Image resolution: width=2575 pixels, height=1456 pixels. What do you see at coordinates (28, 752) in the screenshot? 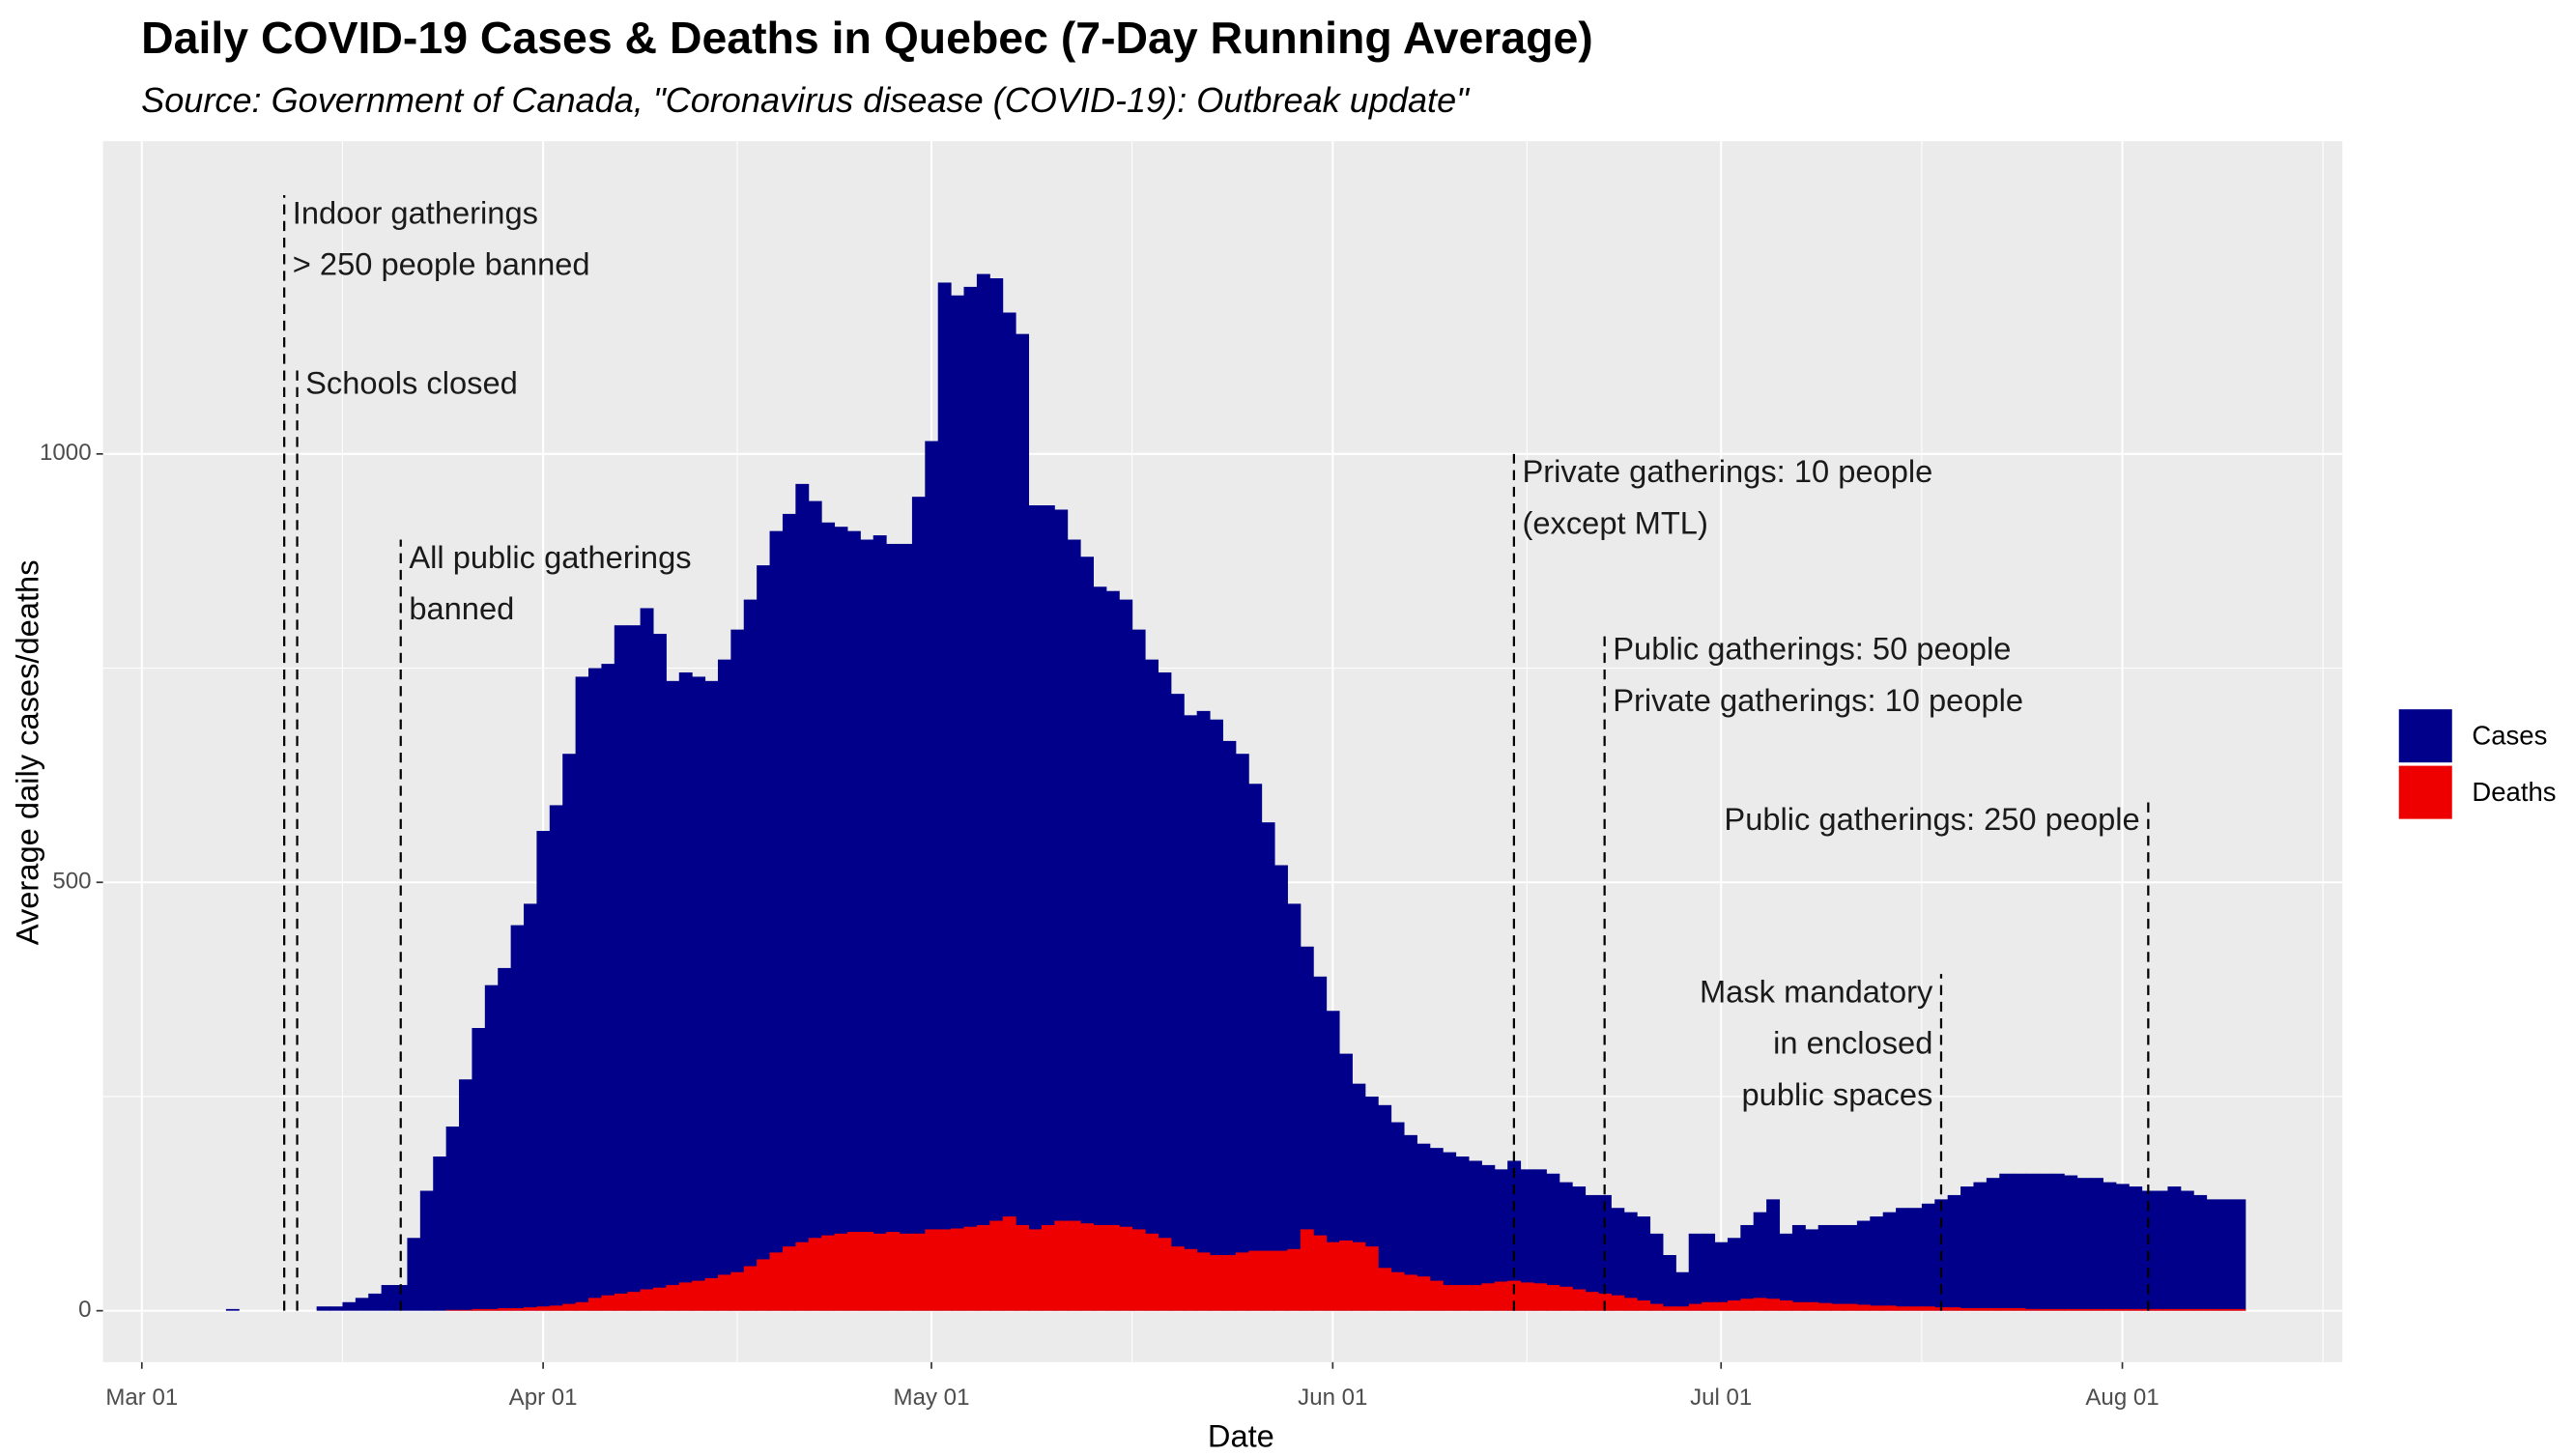
I see `y-axis-title: Average daily cases/deaths` at bounding box center [28, 752].